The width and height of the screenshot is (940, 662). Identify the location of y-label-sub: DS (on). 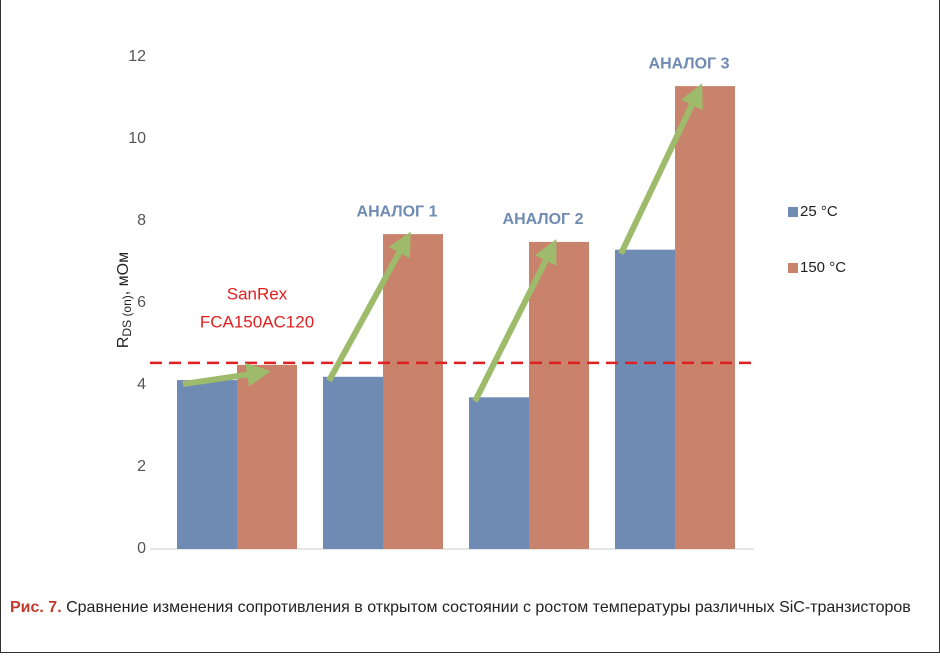
(127, 315).